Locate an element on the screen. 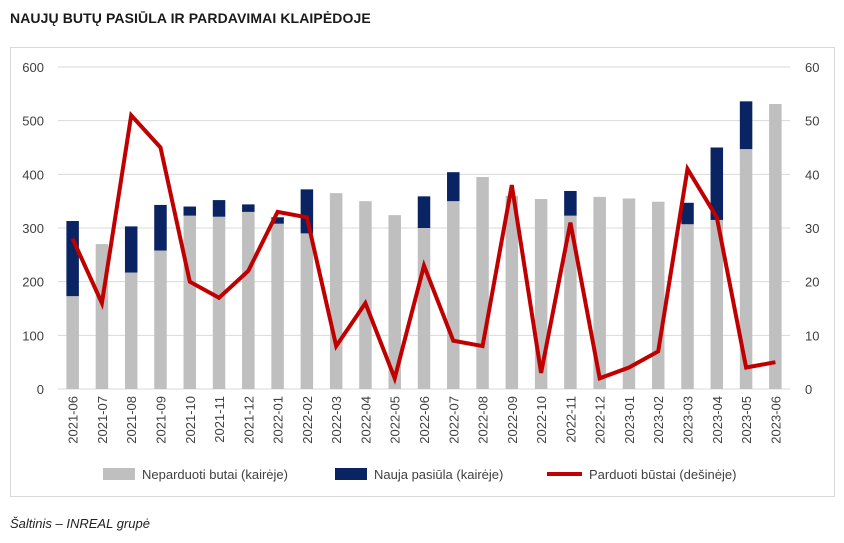  left-tick-label: 300 is located at coordinates (33, 228).